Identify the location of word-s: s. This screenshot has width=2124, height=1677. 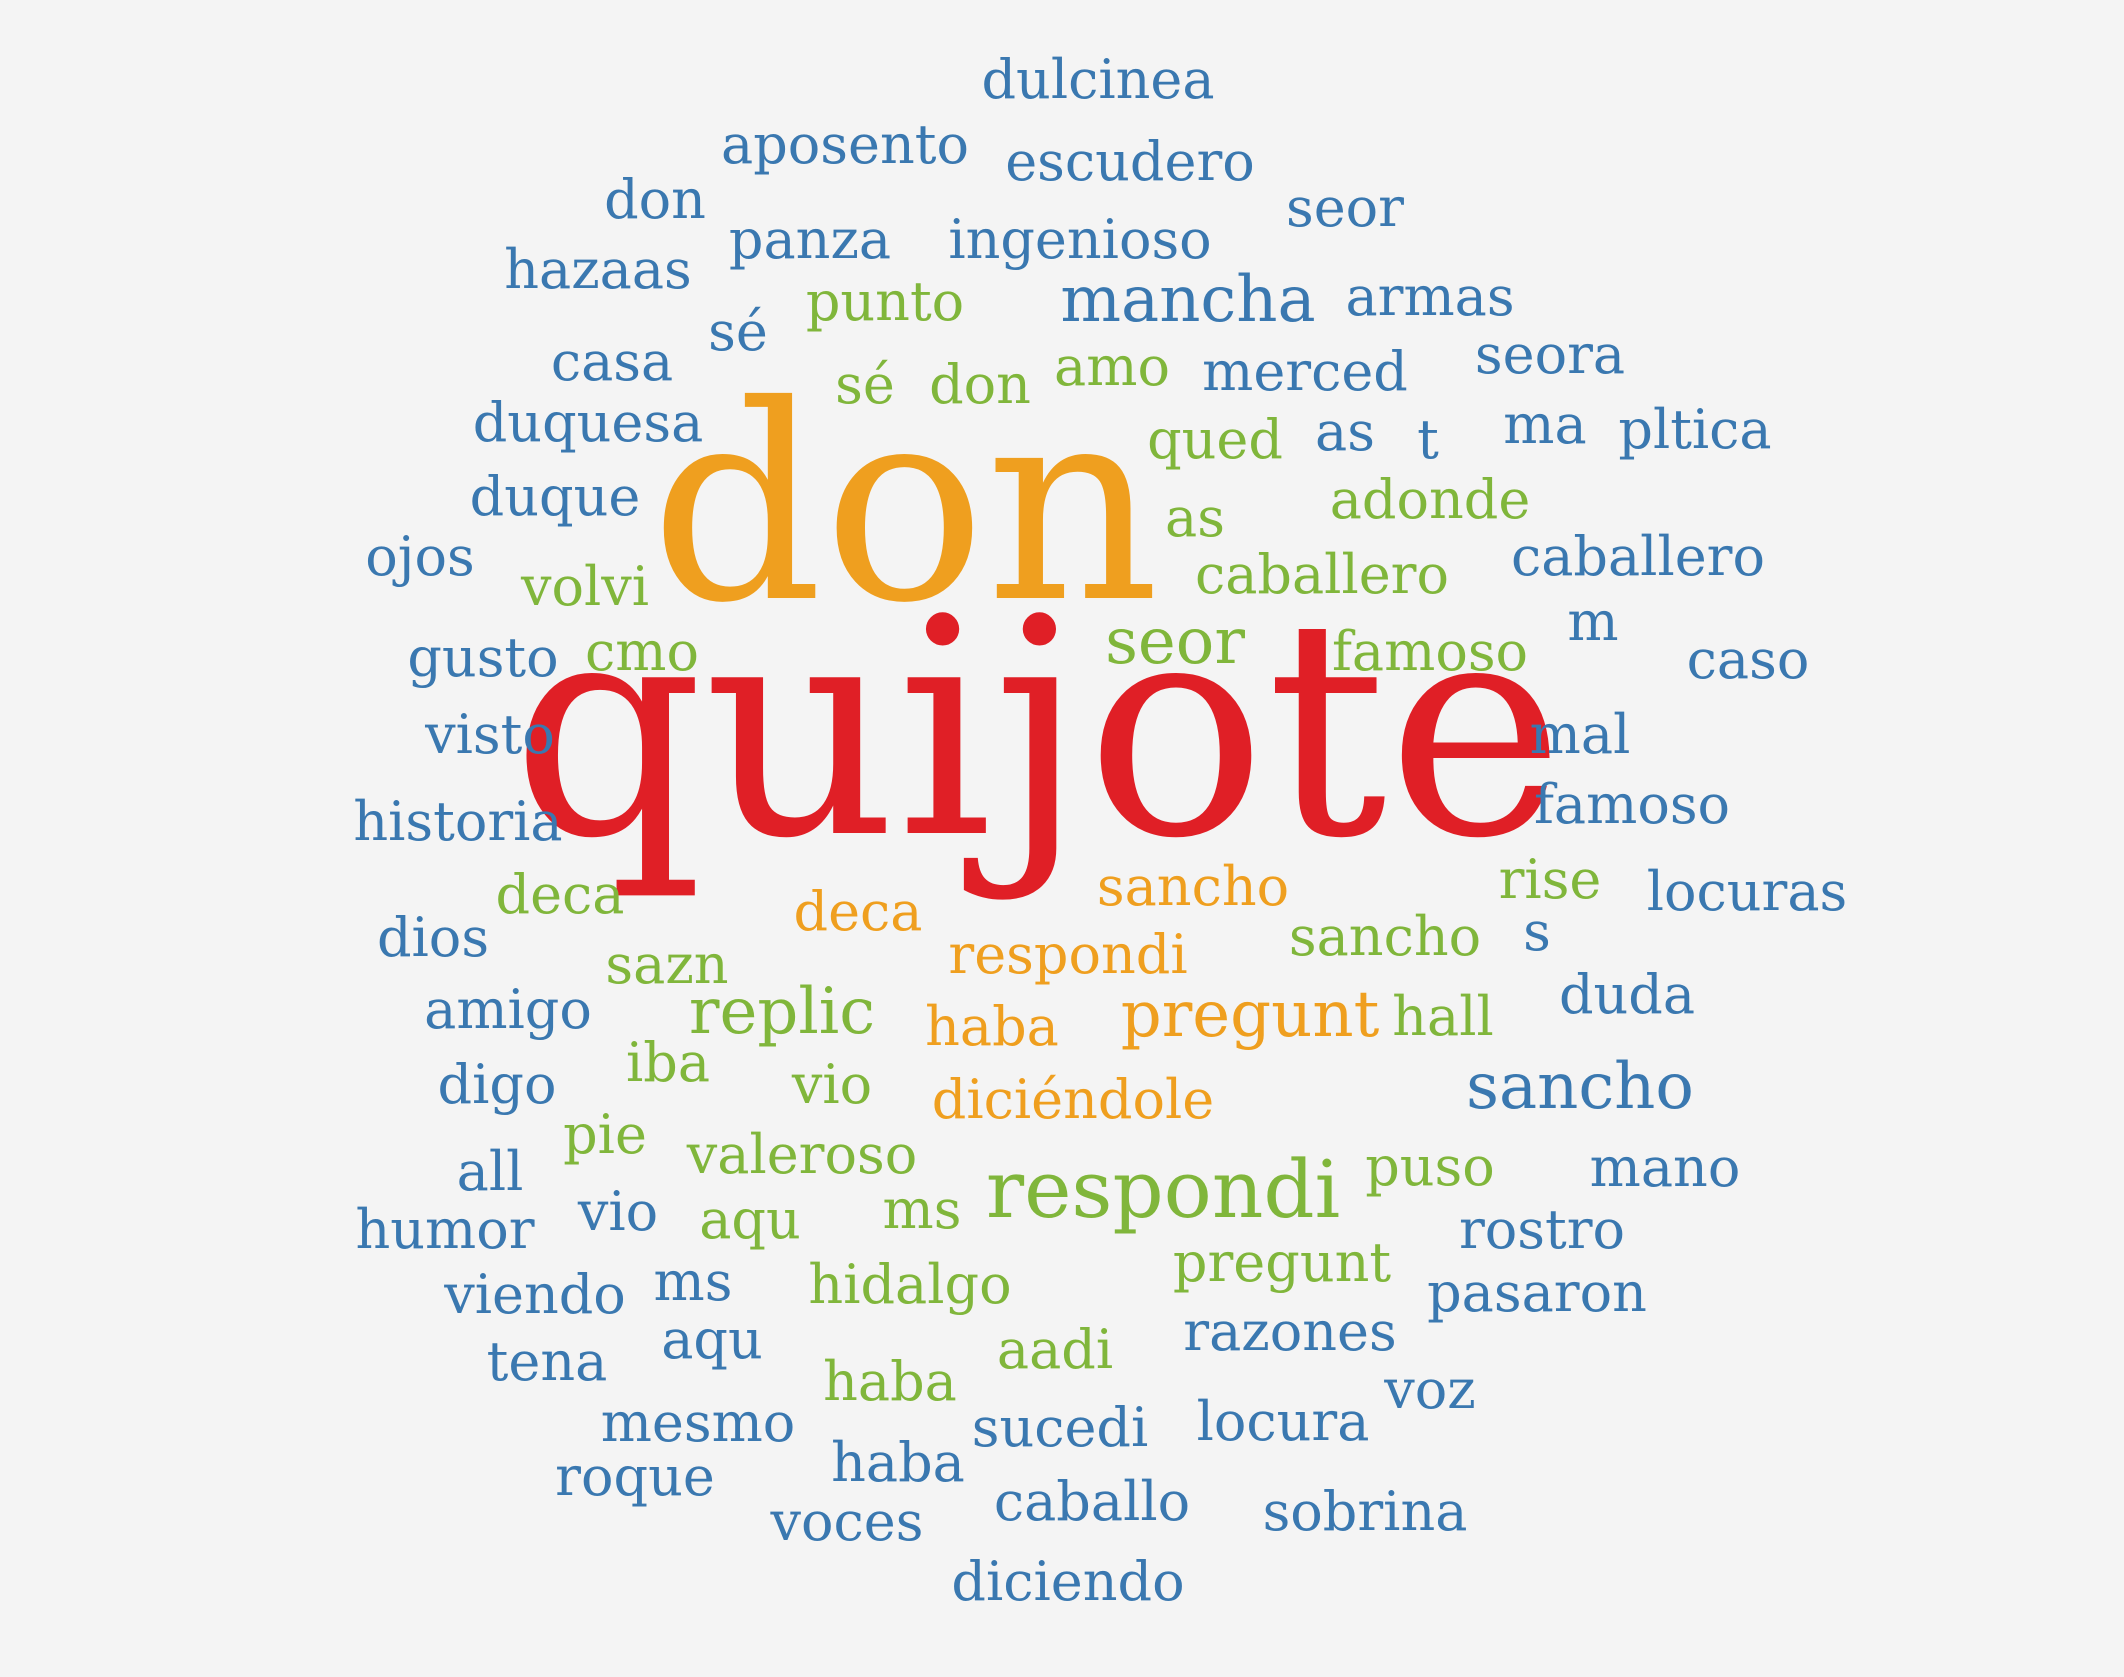
(1537, 931).